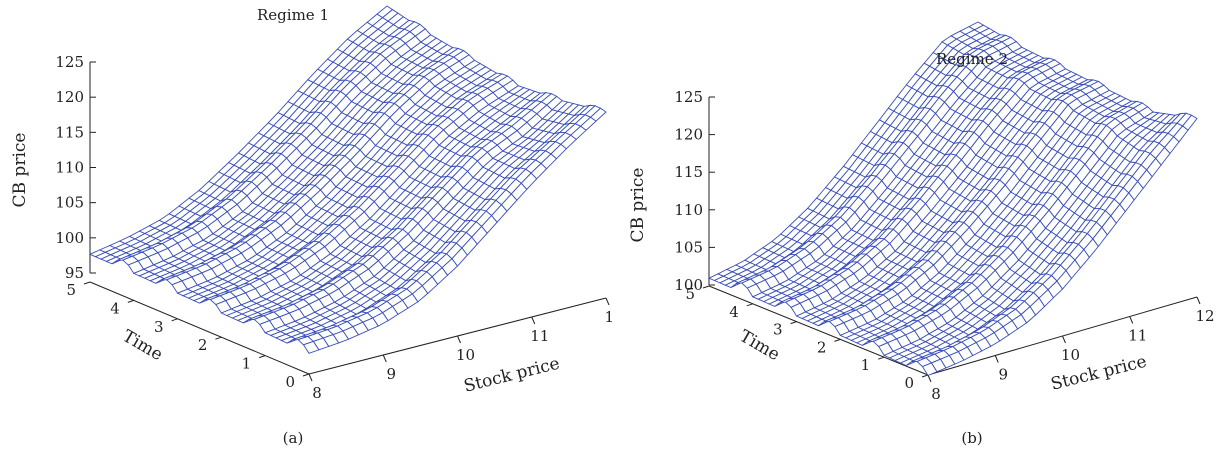 The image size is (1231, 453). What do you see at coordinates (293, 438) in the screenshot?
I see `figure-caption: (a)` at bounding box center [293, 438].